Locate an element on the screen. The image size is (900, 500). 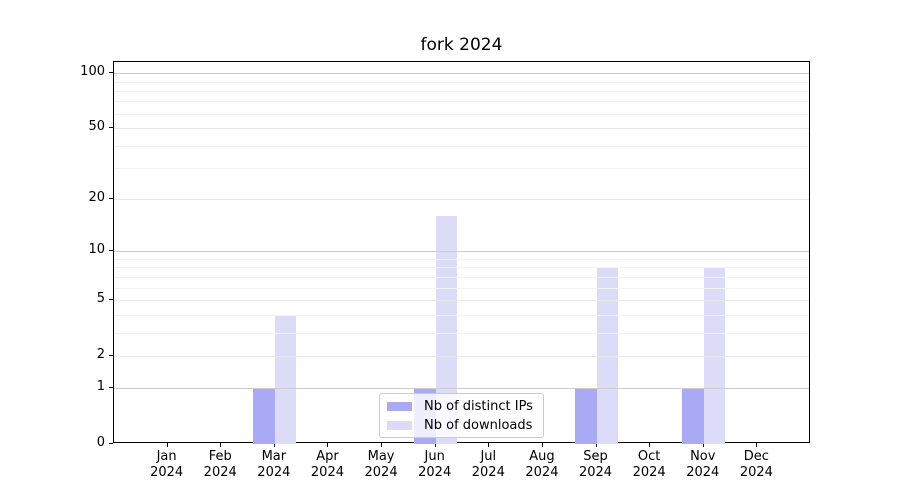
x-tick-jun is located at coordinates (435, 445).